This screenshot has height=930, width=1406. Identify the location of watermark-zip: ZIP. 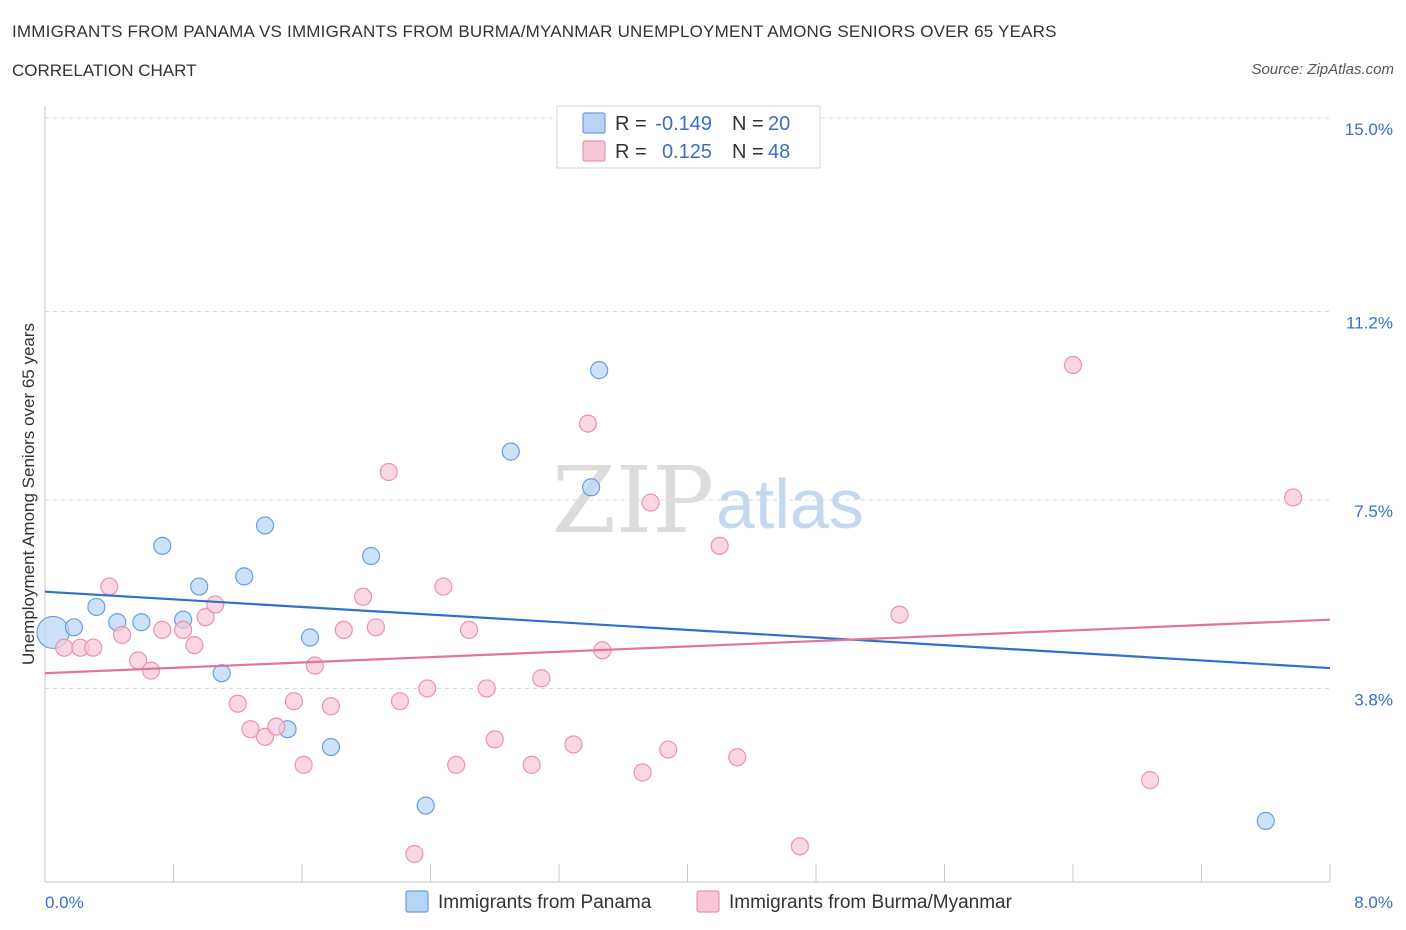
(633, 500).